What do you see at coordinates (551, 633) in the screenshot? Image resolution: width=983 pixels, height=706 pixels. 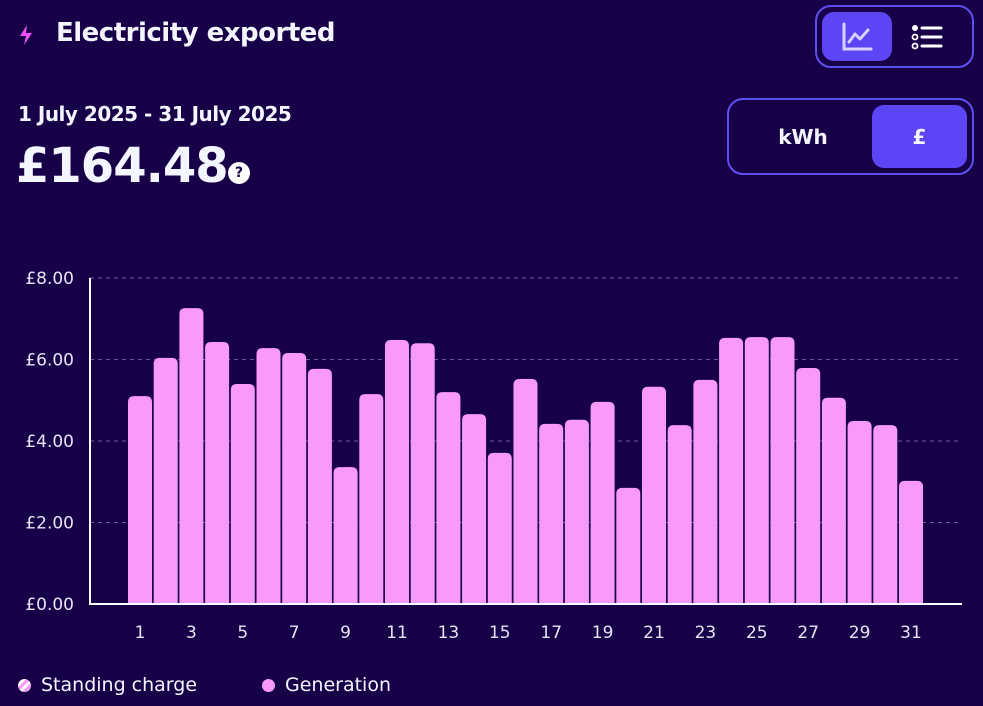 I see `x-tick-label: 17` at bounding box center [551, 633].